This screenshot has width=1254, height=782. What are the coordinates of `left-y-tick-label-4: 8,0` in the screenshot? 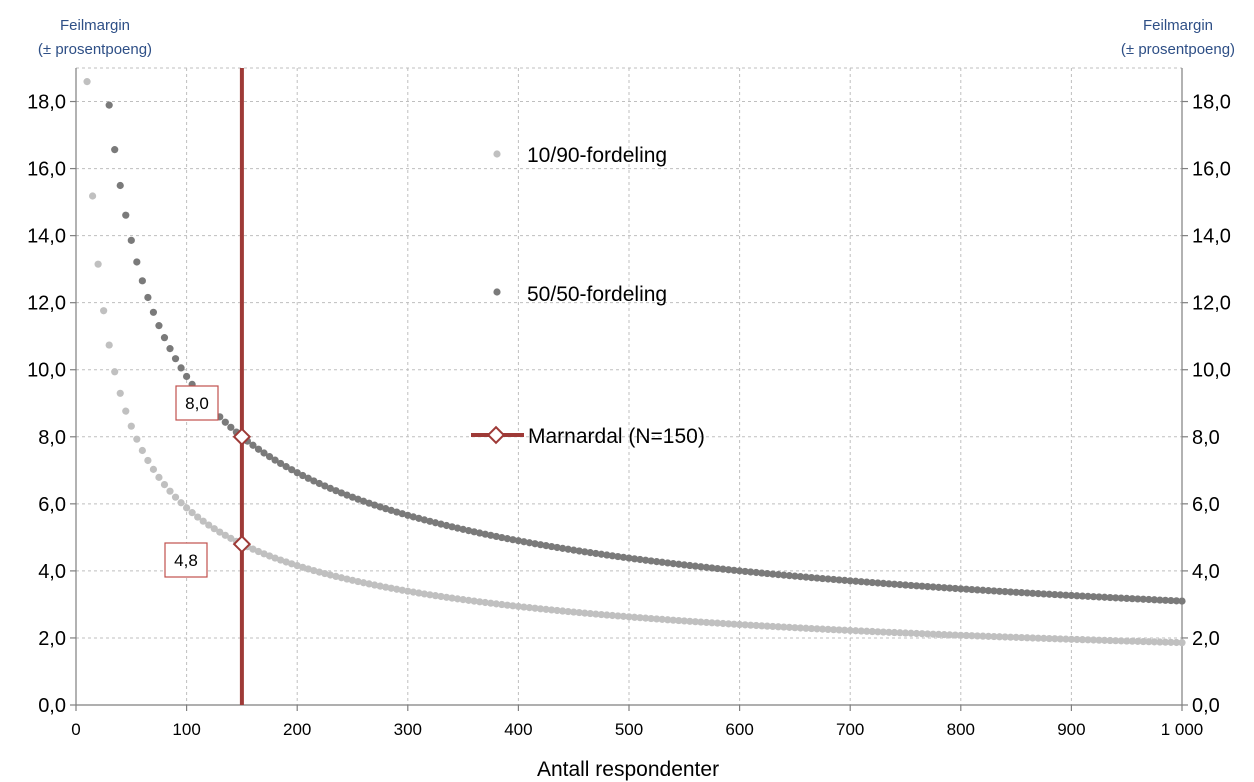 It's located at (52, 438).